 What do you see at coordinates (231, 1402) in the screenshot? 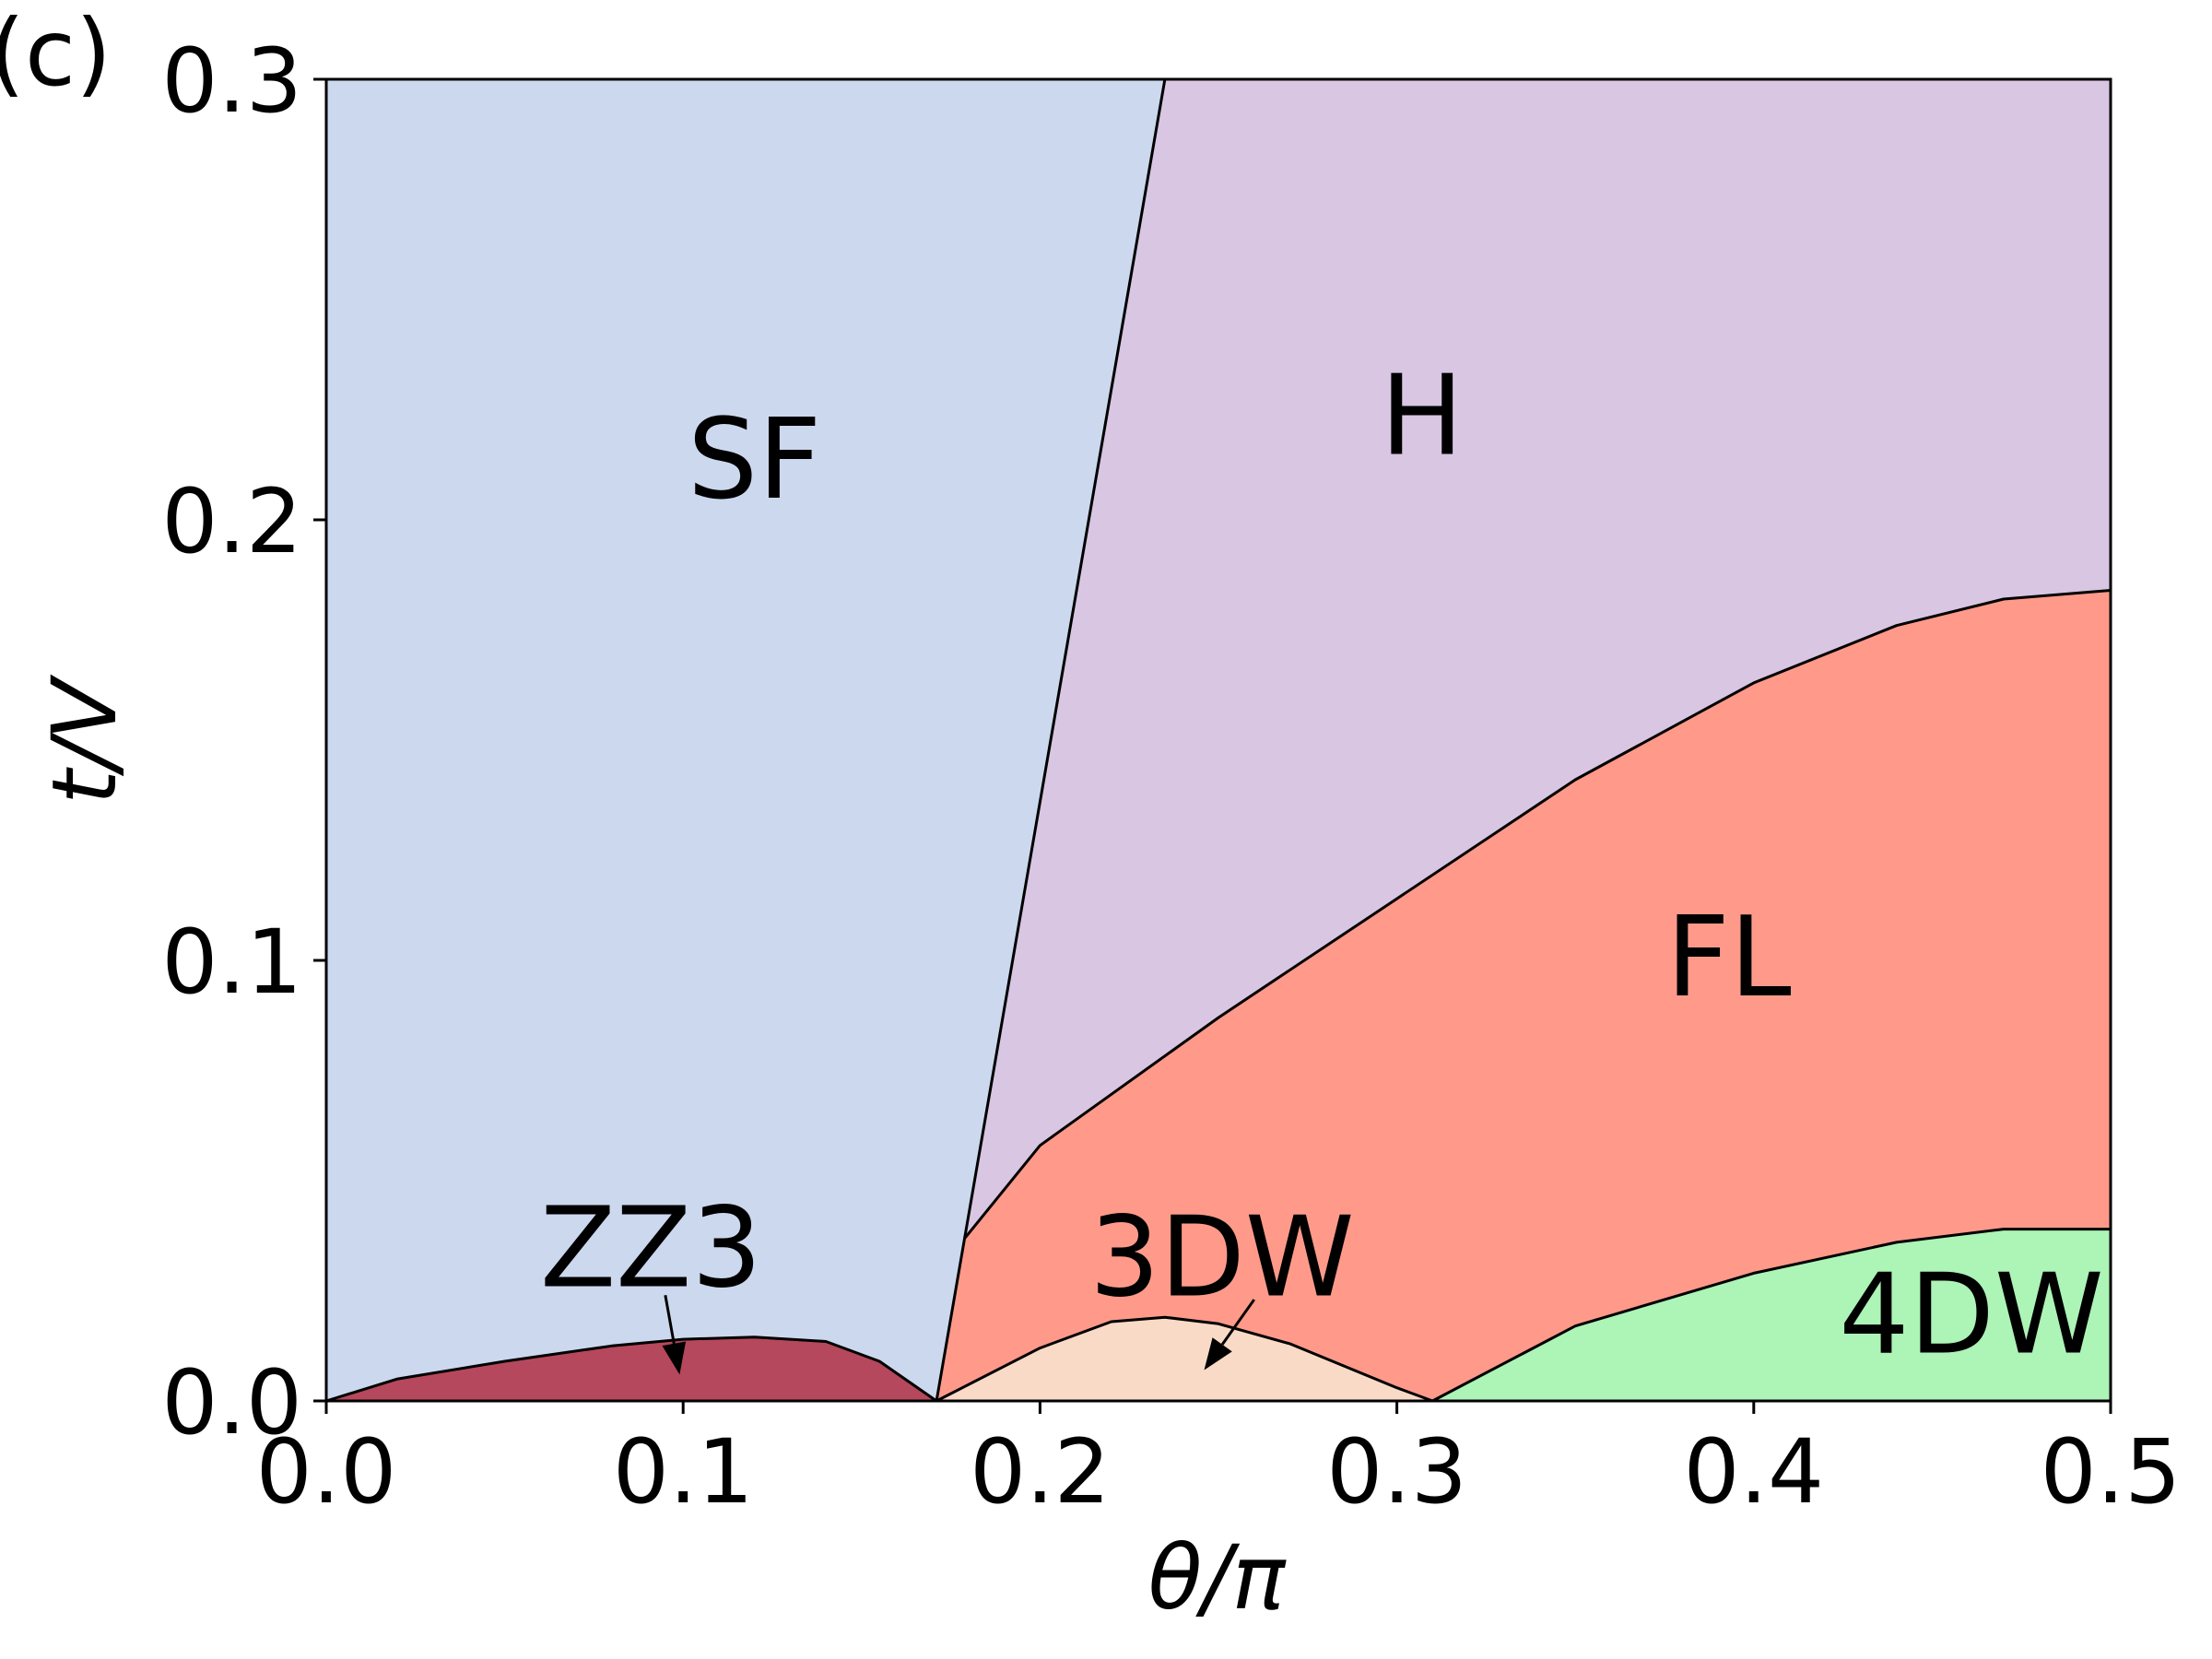
I see `y-tick-label: 0.0` at bounding box center [231, 1402].